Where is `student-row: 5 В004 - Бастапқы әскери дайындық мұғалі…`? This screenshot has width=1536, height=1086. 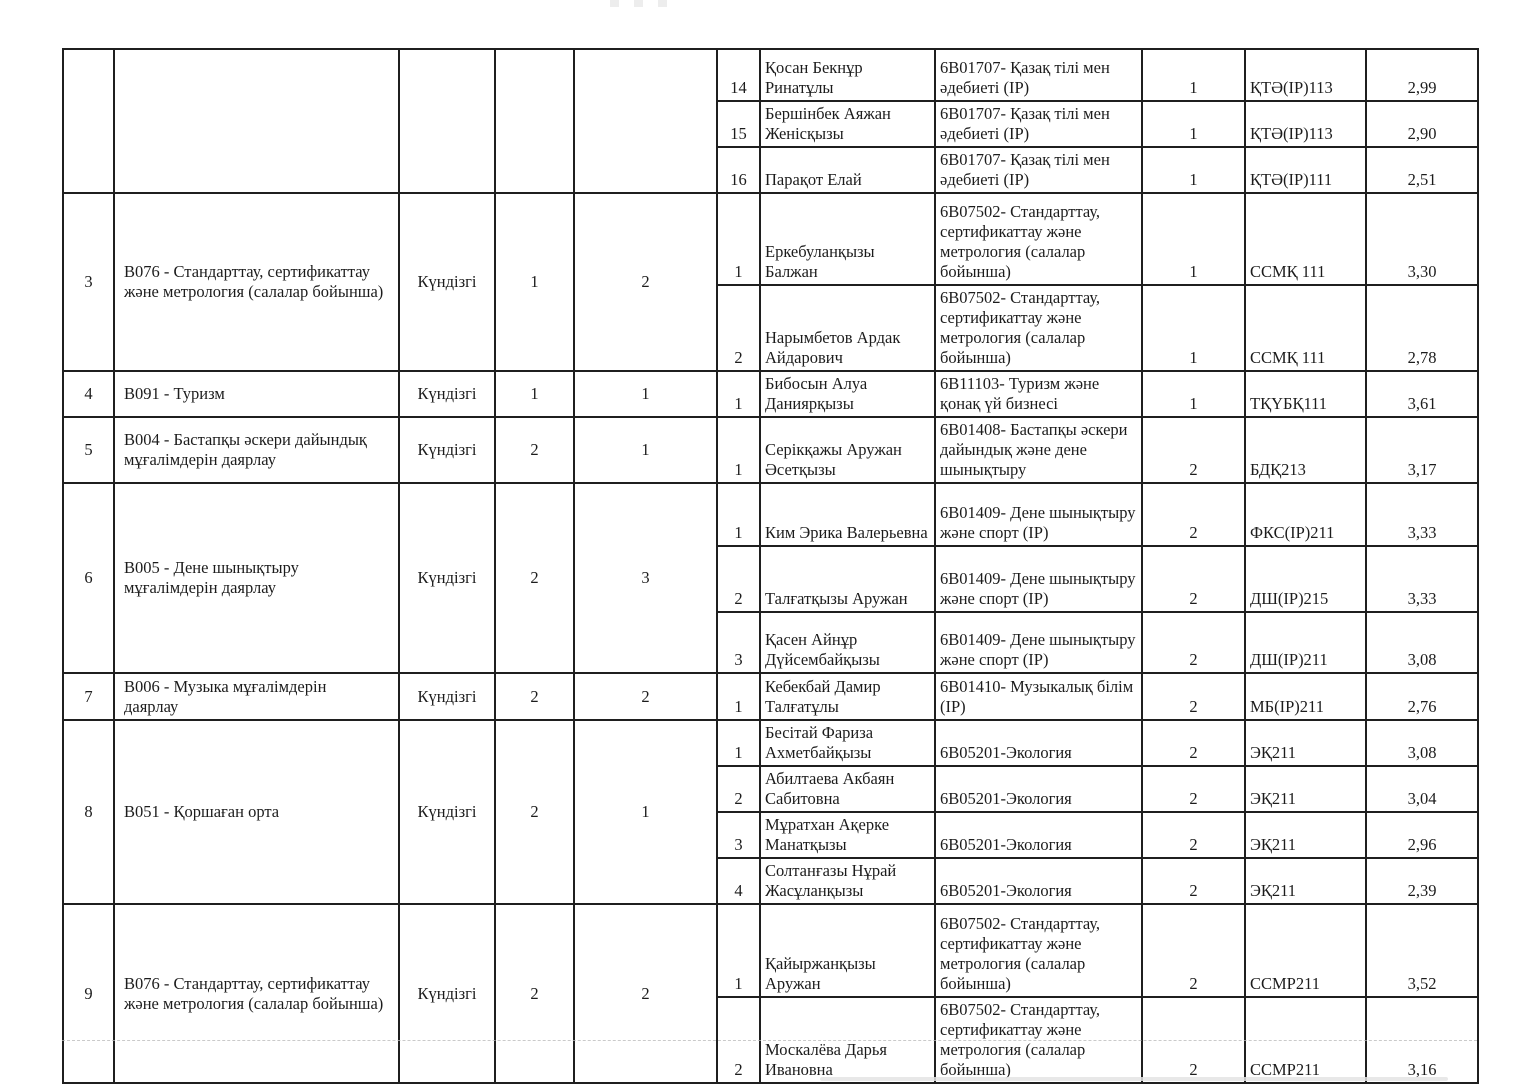 student-row: 5 В004 - Бастапқы әскери дайындық мұғалі… is located at coordinates (770, 450).